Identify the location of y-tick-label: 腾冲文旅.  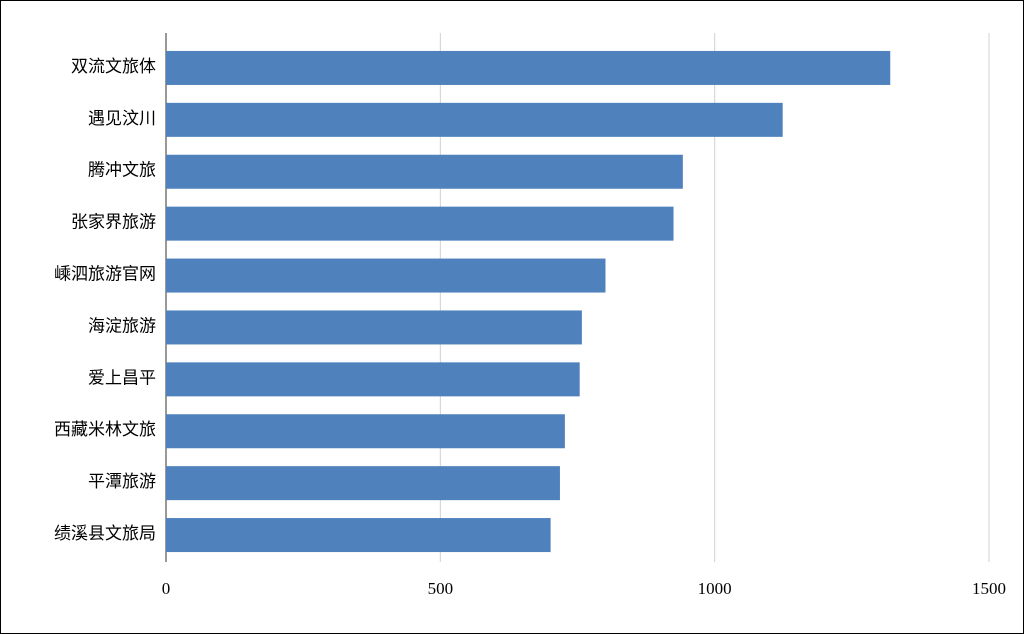
(122, 170).